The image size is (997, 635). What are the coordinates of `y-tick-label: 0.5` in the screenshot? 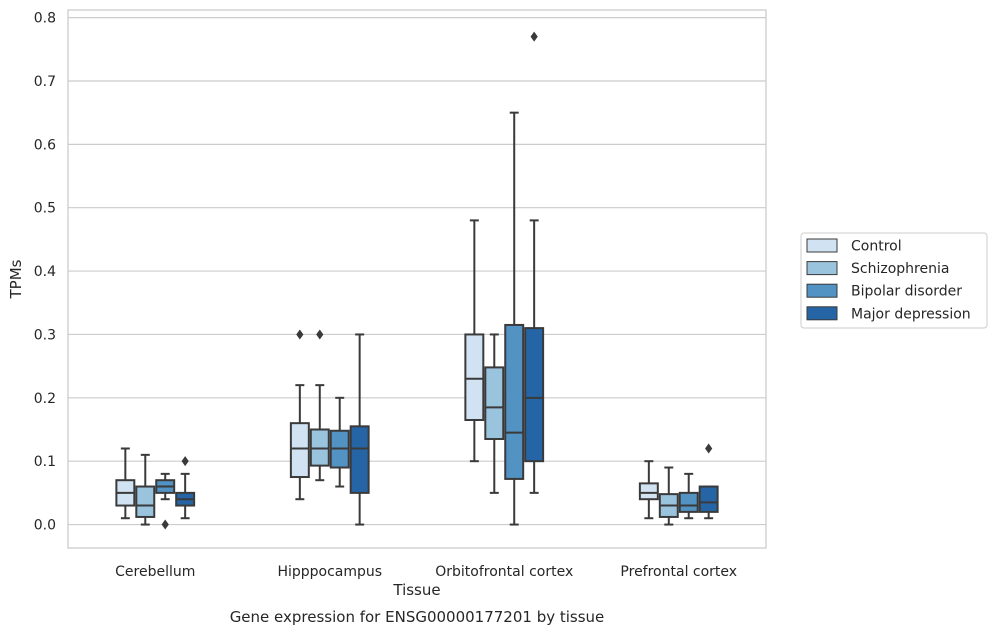 It's located at (45, 209).